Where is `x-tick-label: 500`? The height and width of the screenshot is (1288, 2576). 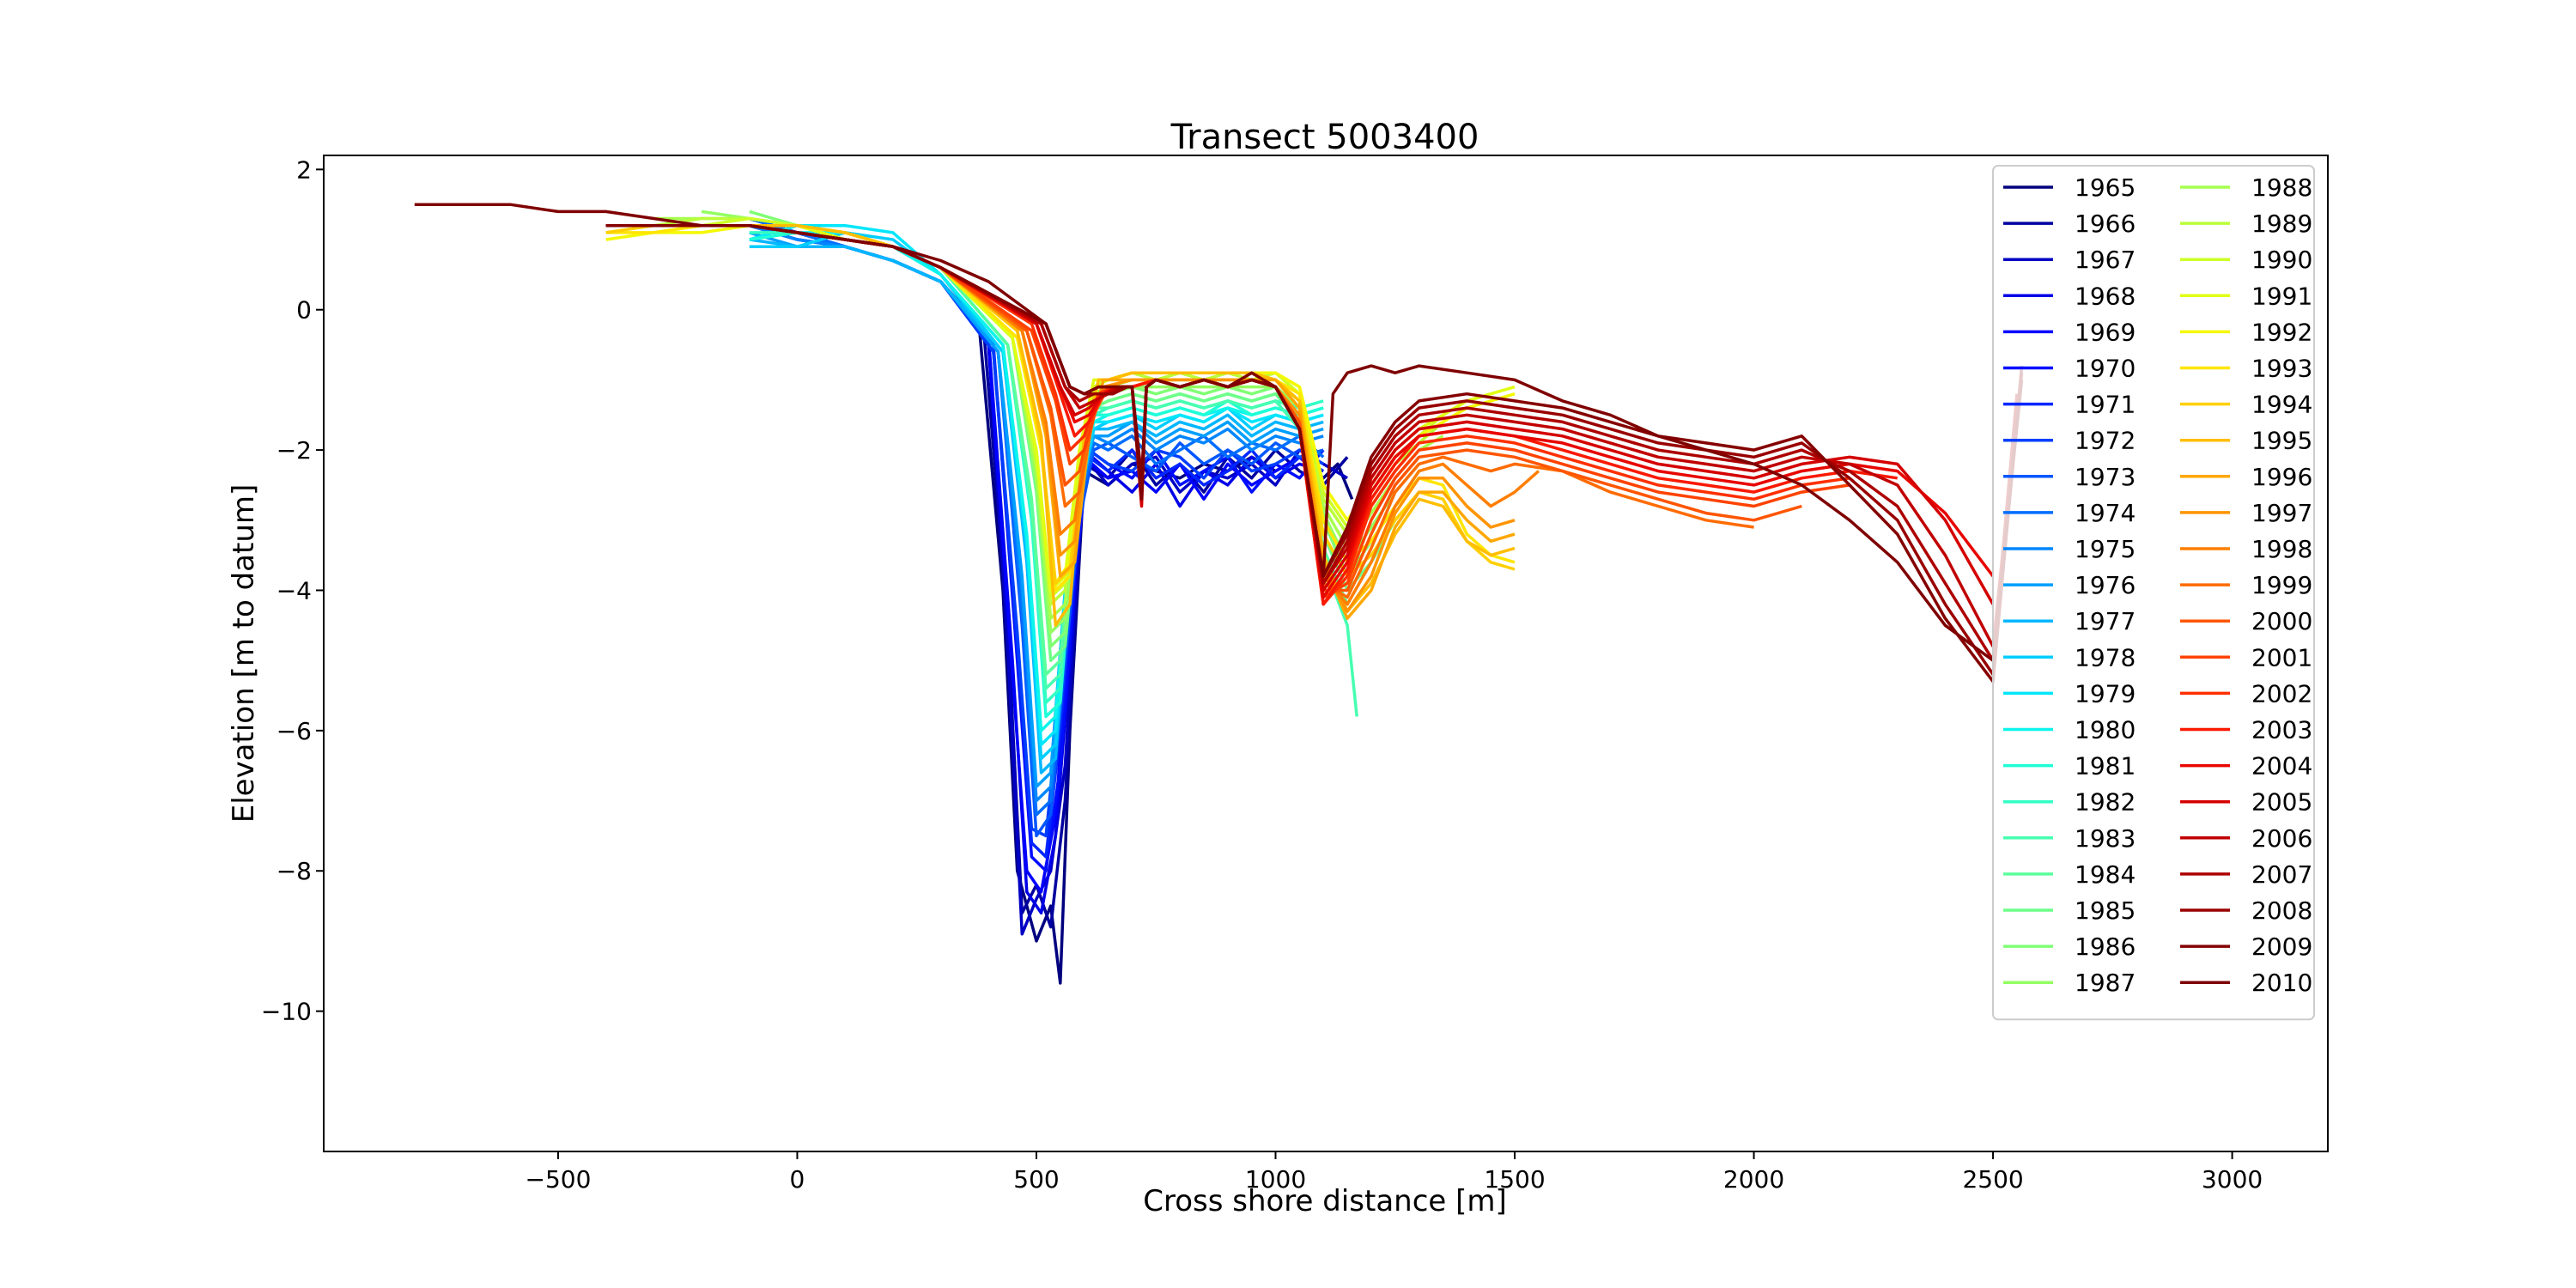 x-tick-label: 500 is located at coordinates (1036, 1180).